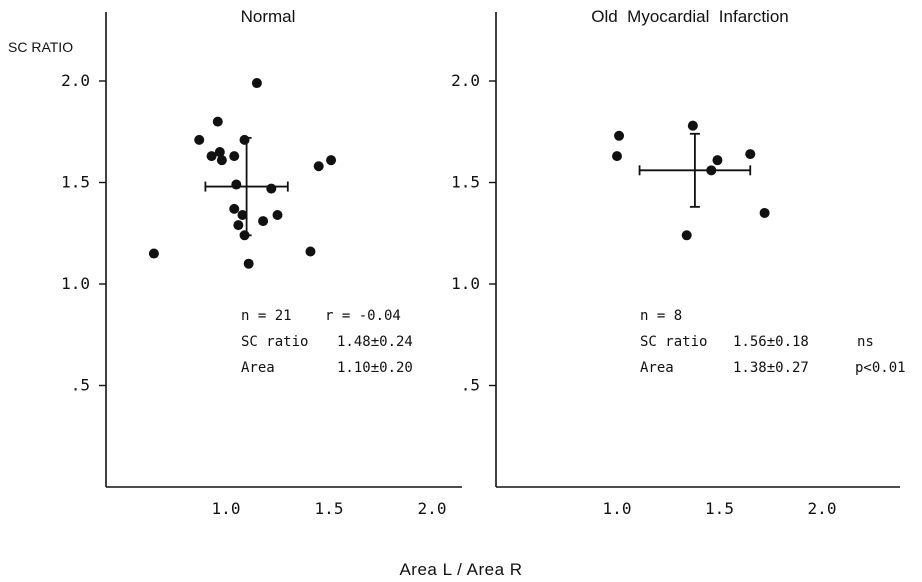 Image resolution: width=922 pixels, height=582 pixels. What do you see at coordinates (363, 316) in the screenshot?
I see `annotation-value: r = -0.04` at bounding box center [363, 316].